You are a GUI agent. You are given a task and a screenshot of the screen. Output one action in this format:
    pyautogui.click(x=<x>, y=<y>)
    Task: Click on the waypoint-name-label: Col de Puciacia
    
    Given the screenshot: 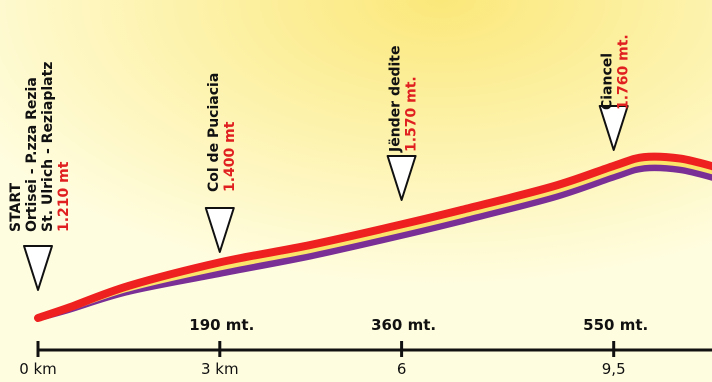 What is the action you would take?
    pyautogui.click(x=214, y=132)
    